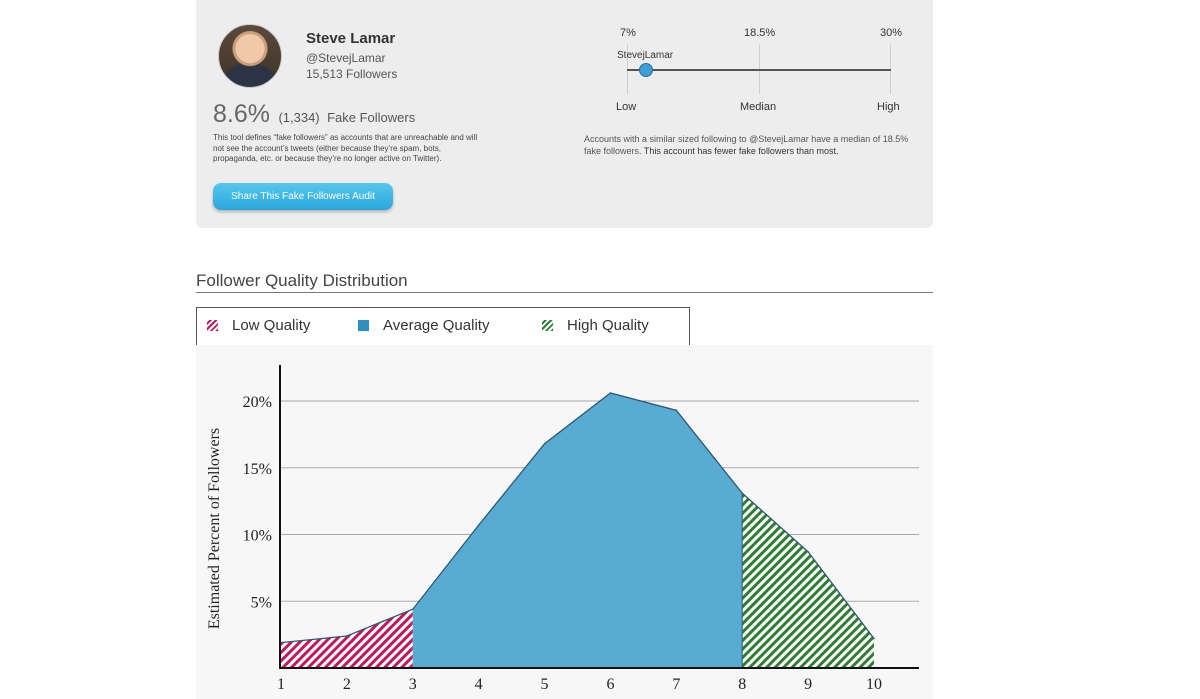 This screenshot has height=699, width=1200. Describe the element at coordinates (352, 74) in the screenshot. I see `follower-count: 15,513 Followers` at that location.